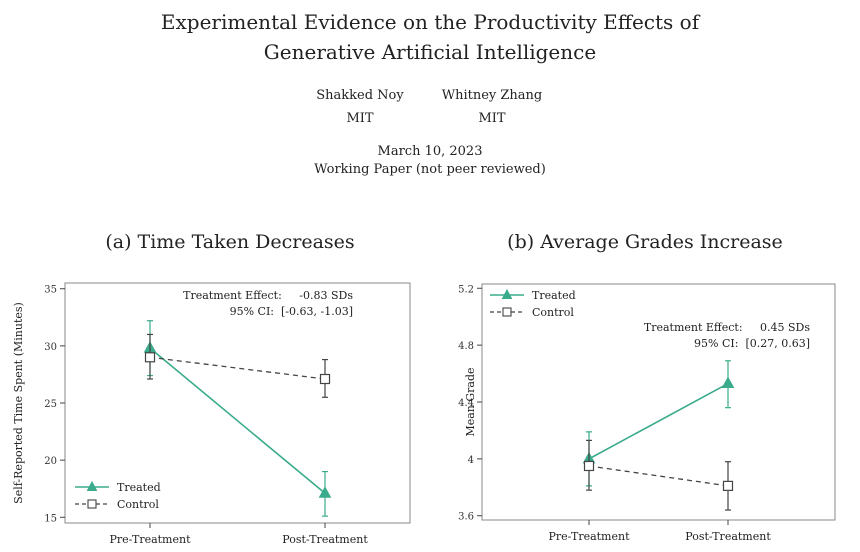 The image size is (860, 552). Describe the element at coordinates (139, 487) in the screenshot. I see `chart-a-legend-label-treated: Treated` at that location.